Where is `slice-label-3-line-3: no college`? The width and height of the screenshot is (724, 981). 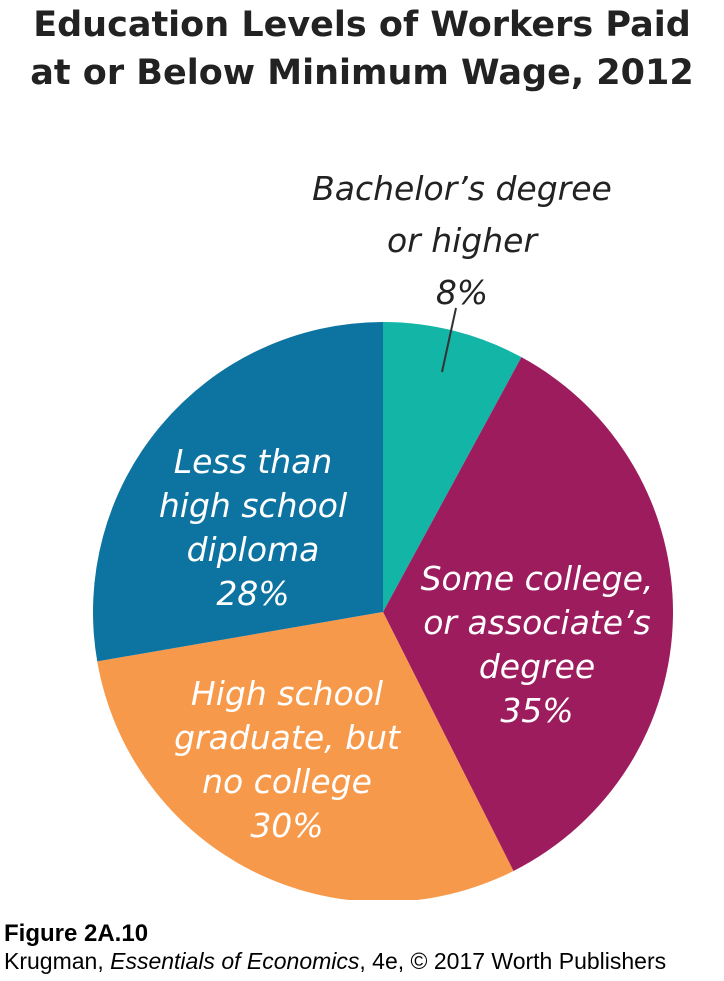
slice-label-3-line-3: no college is located at coordinates (287, 781).